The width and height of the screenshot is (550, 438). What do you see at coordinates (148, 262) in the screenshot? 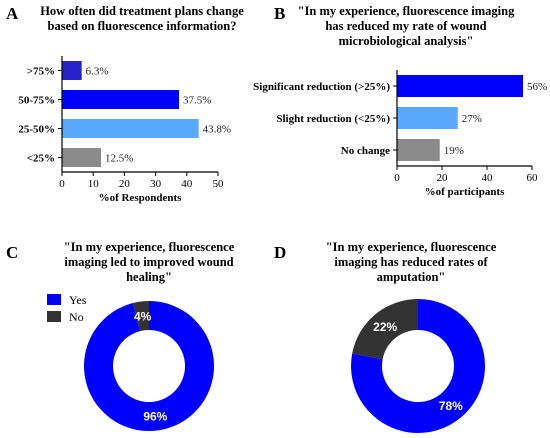
I see `chart-c-title-line: imaging led to improved wound` at bounding box center [148, 262].